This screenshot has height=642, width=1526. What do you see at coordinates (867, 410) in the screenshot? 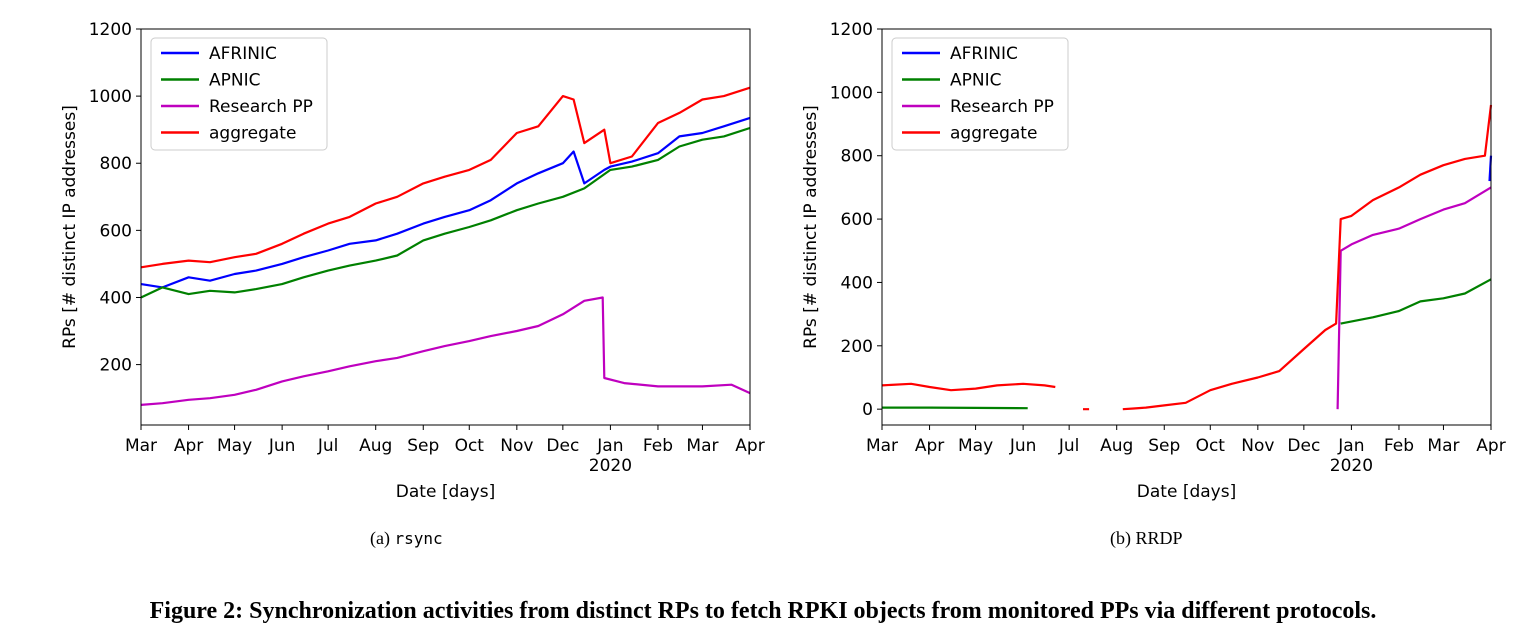
I see `y-tick-label: 0` at bounding box center [867, 410].